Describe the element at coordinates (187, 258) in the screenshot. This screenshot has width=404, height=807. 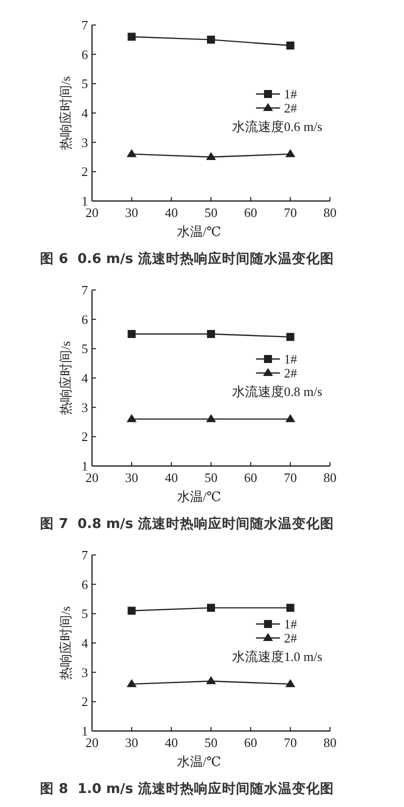
I see `text: 图 6 0.6 m/s 流速时热响应时间随水温变化图` at that location.